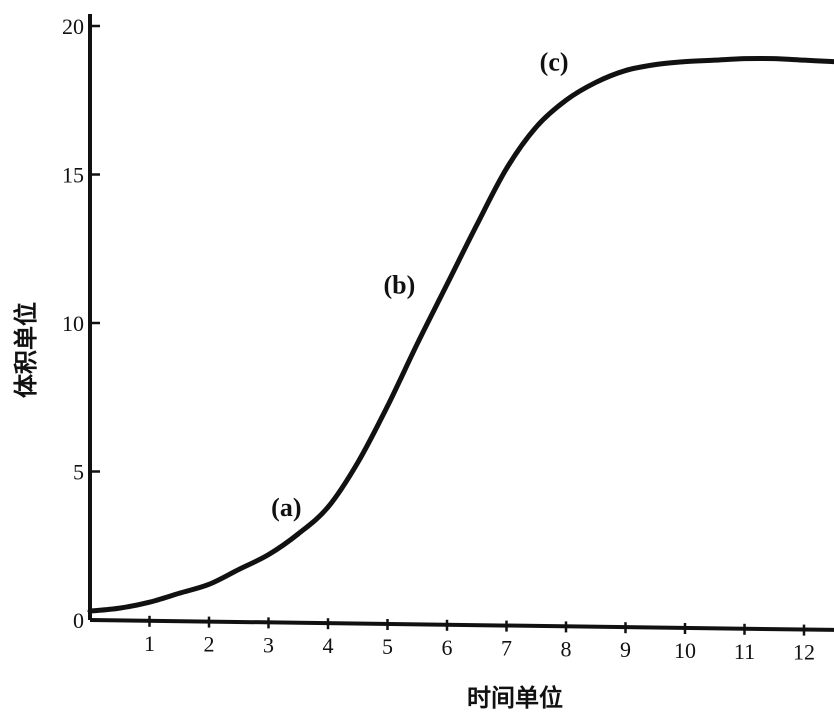 This screenshot has width=834, height=719. I want to click on x-tick-label: 2, so click(209, 644).